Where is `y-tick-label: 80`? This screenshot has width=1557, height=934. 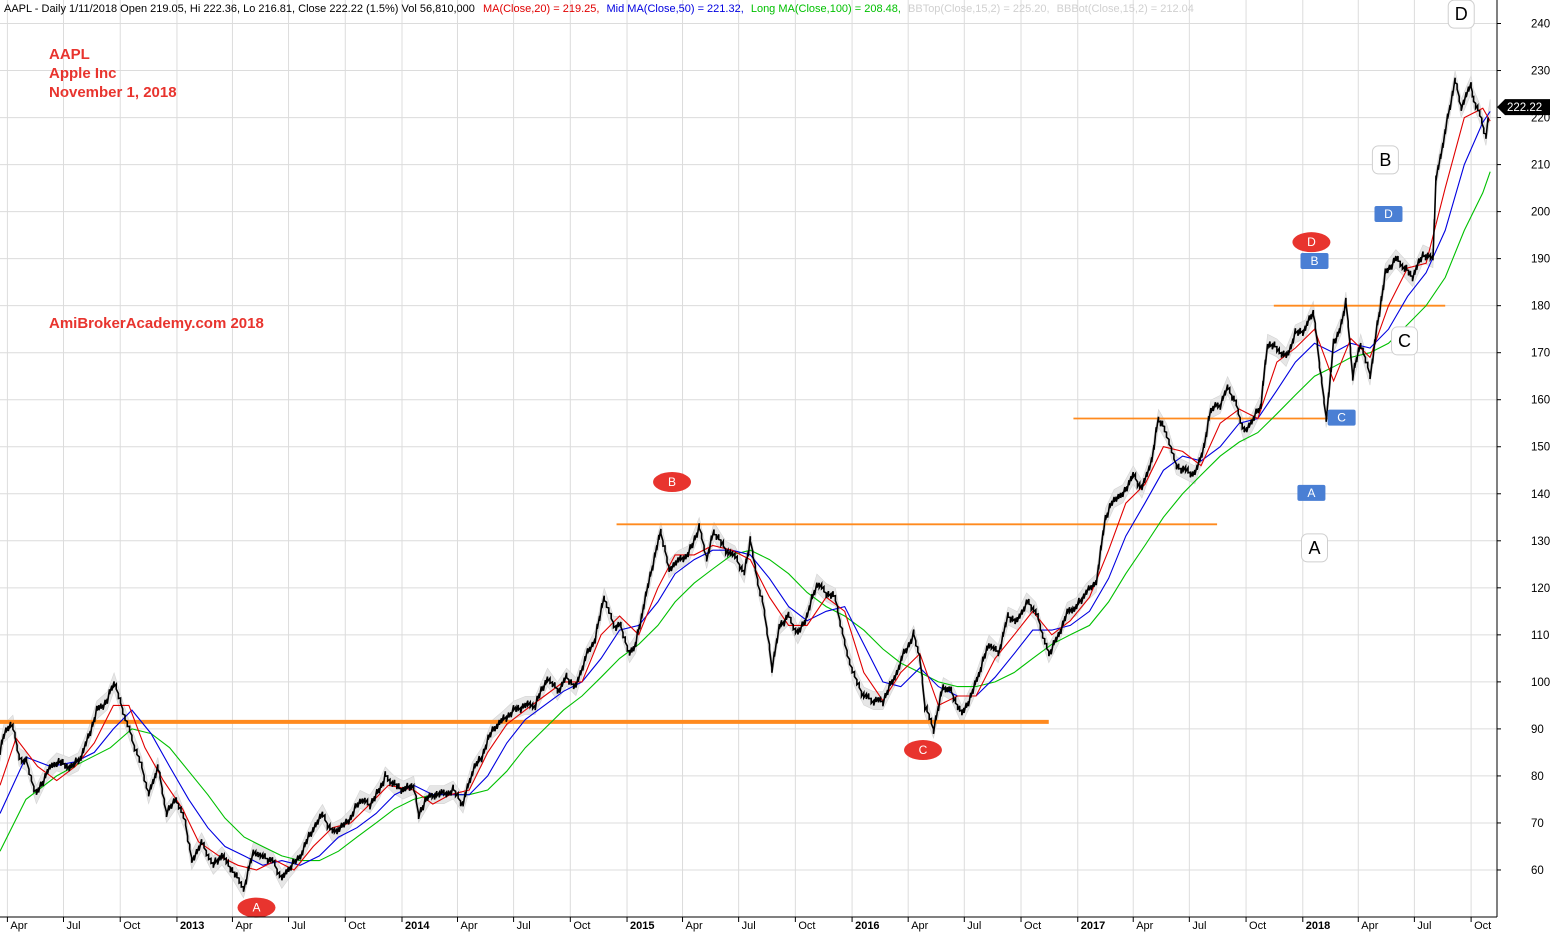
y-tick-label: 80 is located at coordinates (1537, 777).